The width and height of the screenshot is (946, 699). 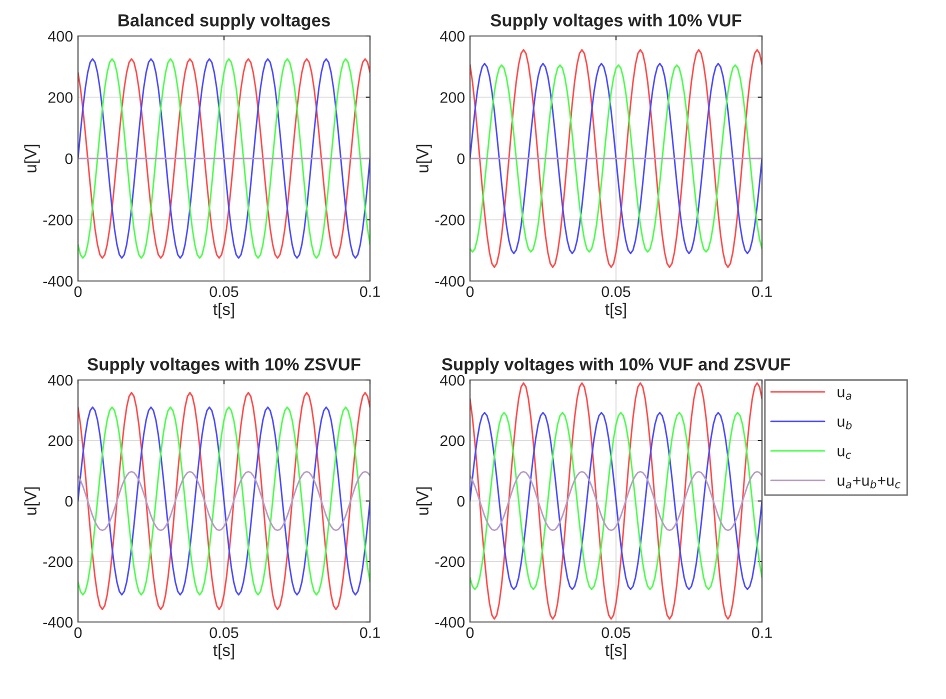 What do you see at coordinates (845, 453) in the screenshot?
I see `legend-label: u$_{c}$` at bounding box center [845, 453].